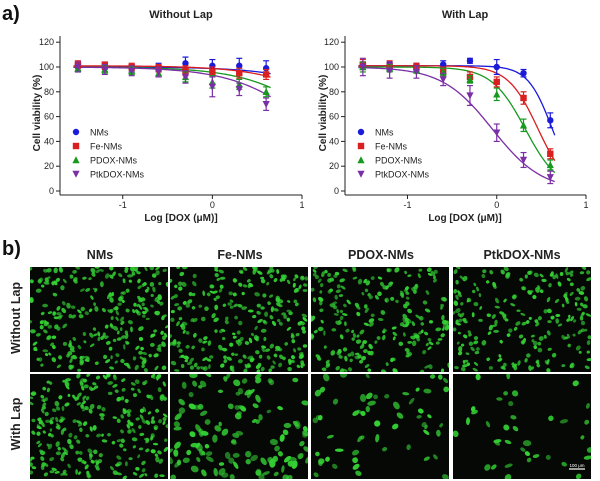  I want to click on x-tick-label: 0, so click(496, 205).